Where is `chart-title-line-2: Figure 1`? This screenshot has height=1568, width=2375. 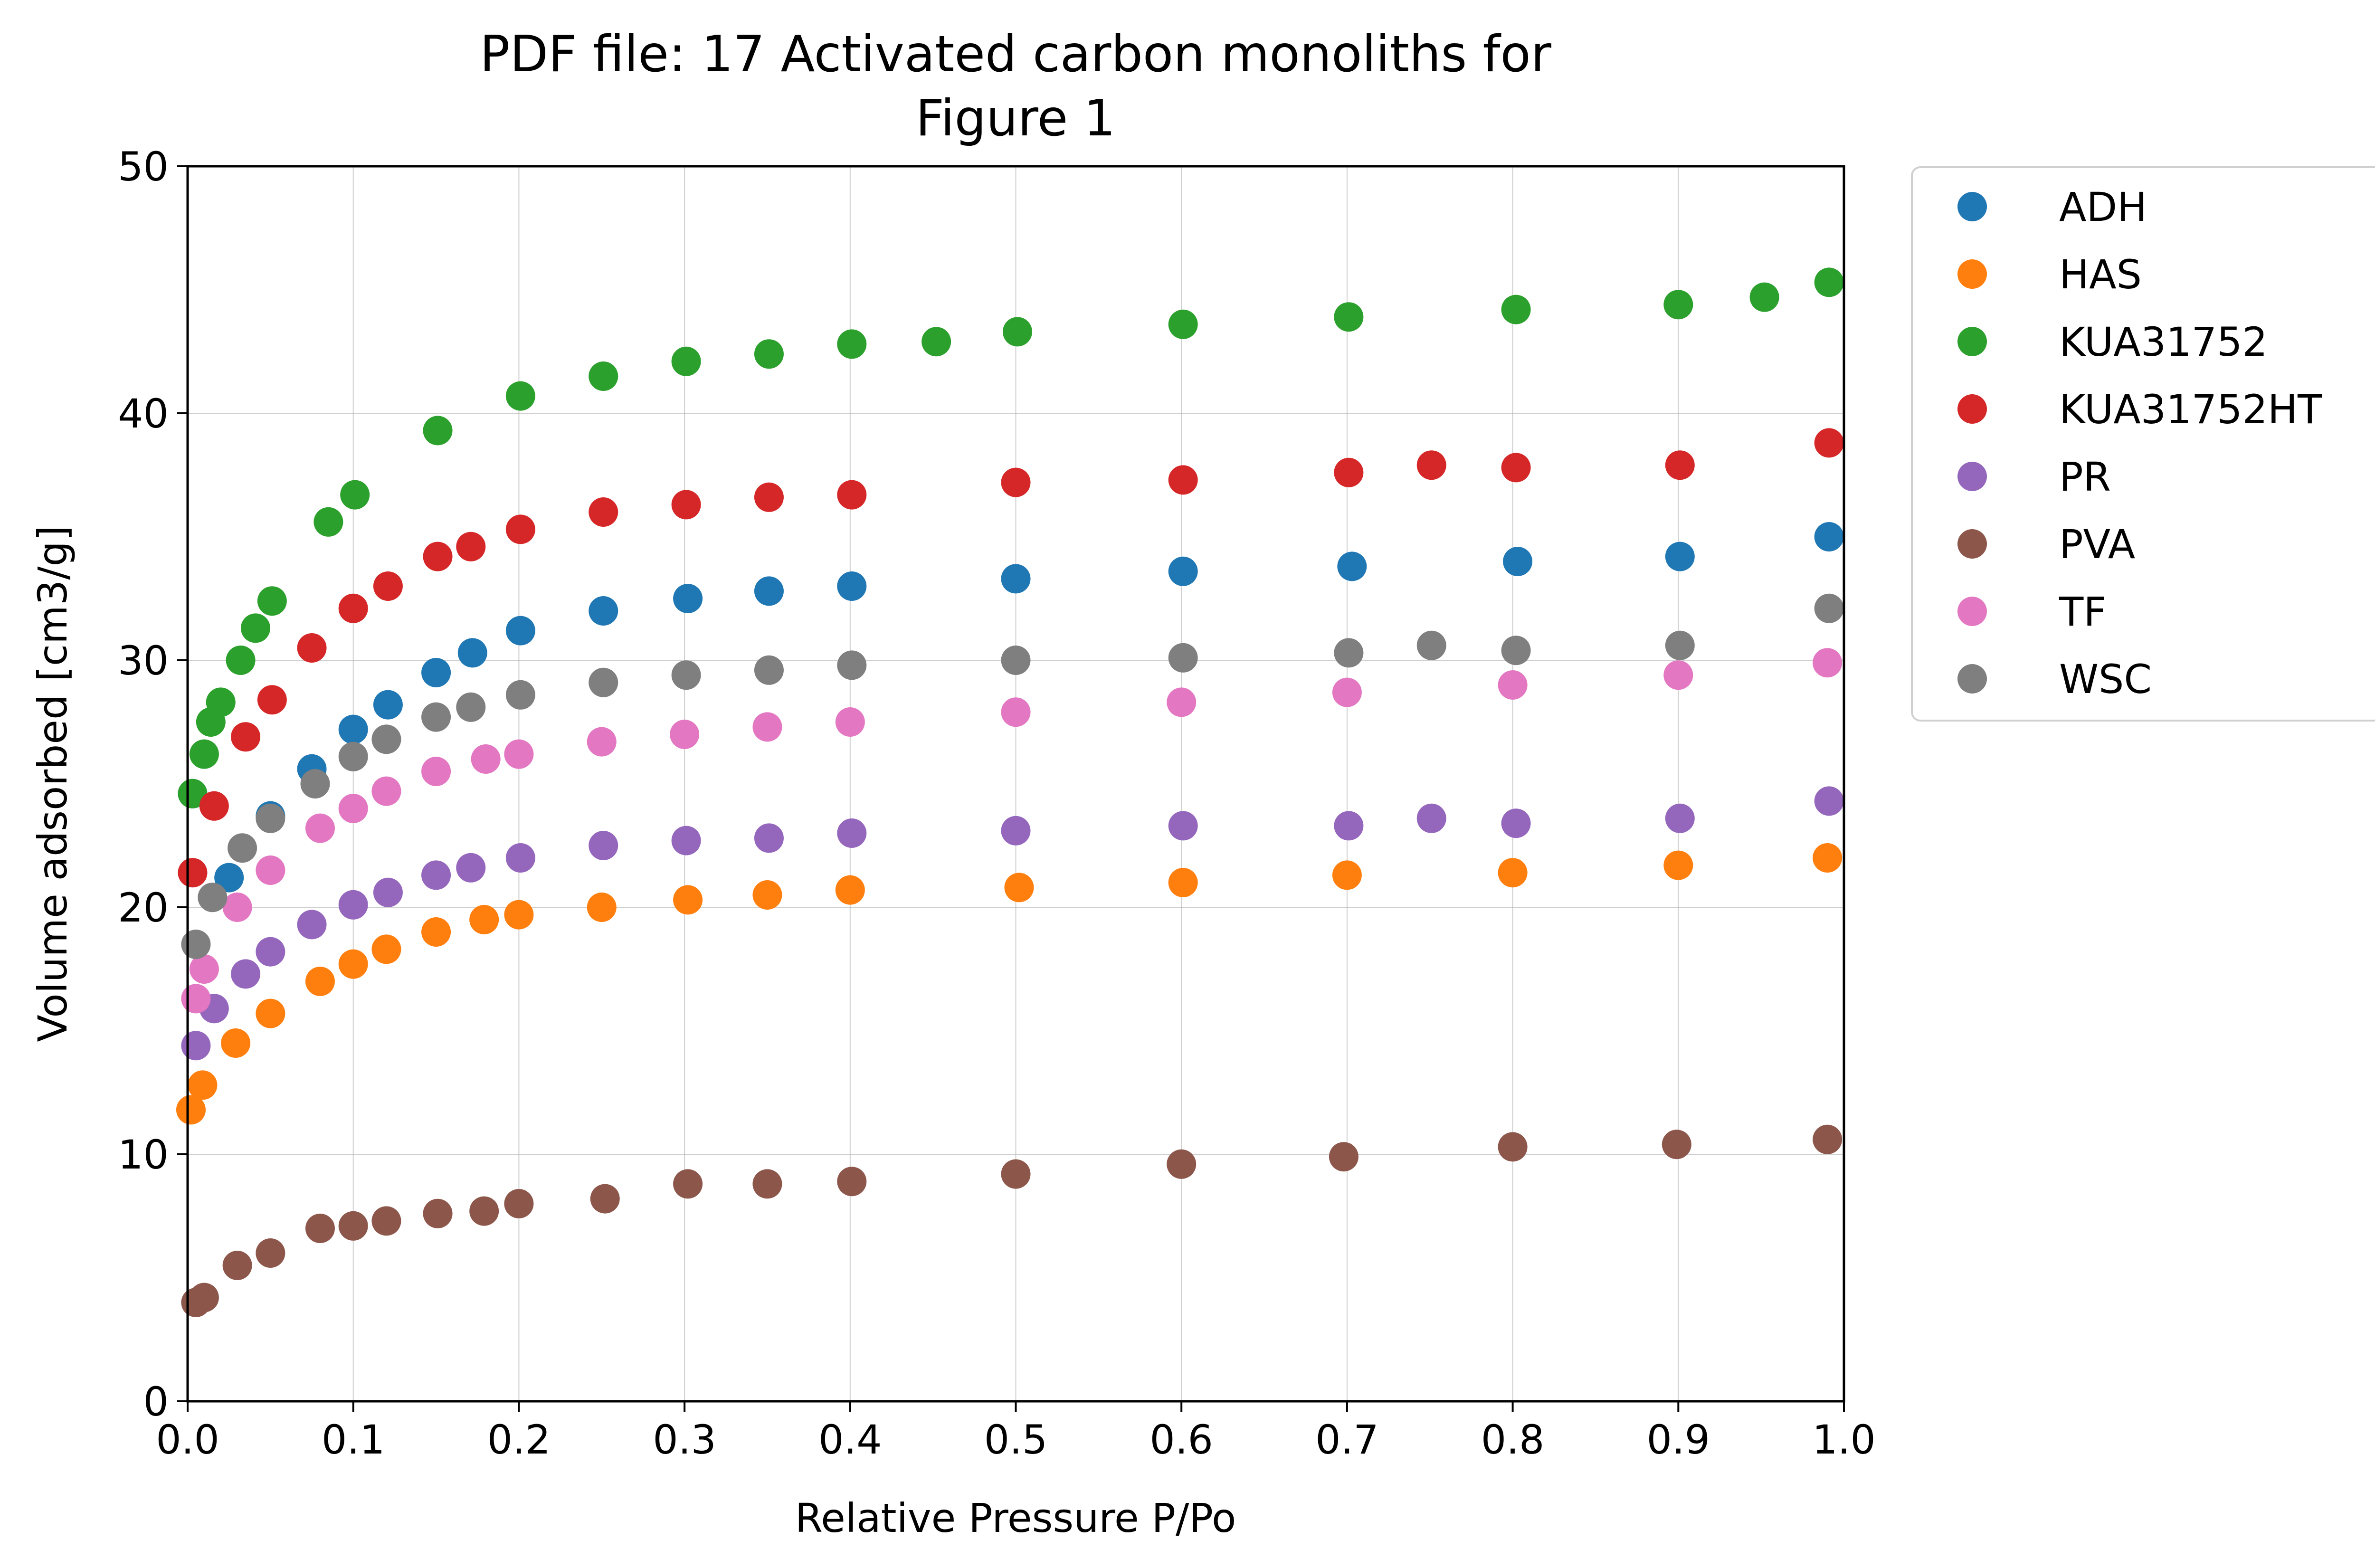 chart-title-line-2: Figure 1 is located at coordinates (1016, 118).